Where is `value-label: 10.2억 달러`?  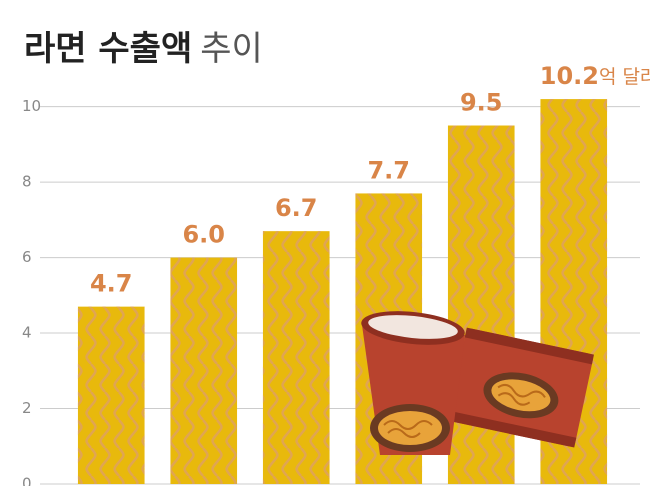 value-label: 10.2억 달러 is located at coordinates (595, 76).